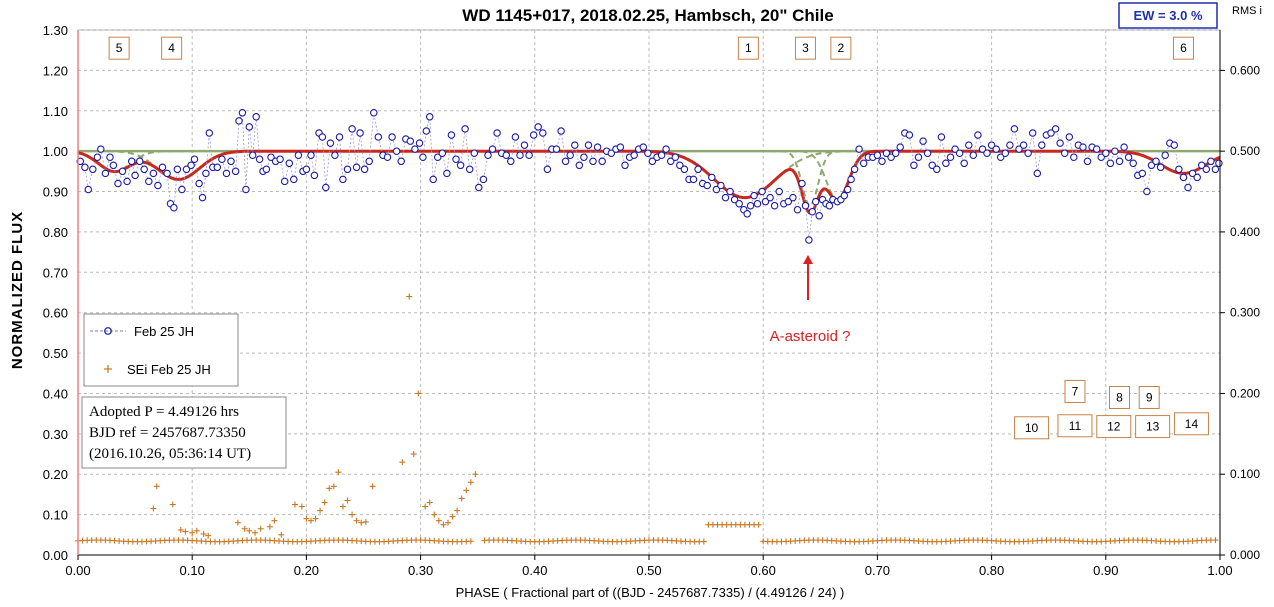 The width and height of the screenshot is (1274, 607). I want to click on y-tick-label: 0.30, so click(55, 434).